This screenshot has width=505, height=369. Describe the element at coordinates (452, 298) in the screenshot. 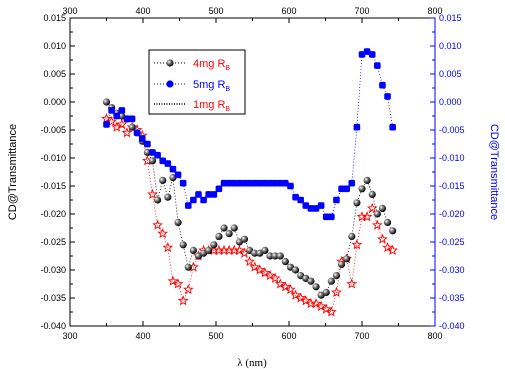

I see `y-tick-label-right: -0.035` at that location.